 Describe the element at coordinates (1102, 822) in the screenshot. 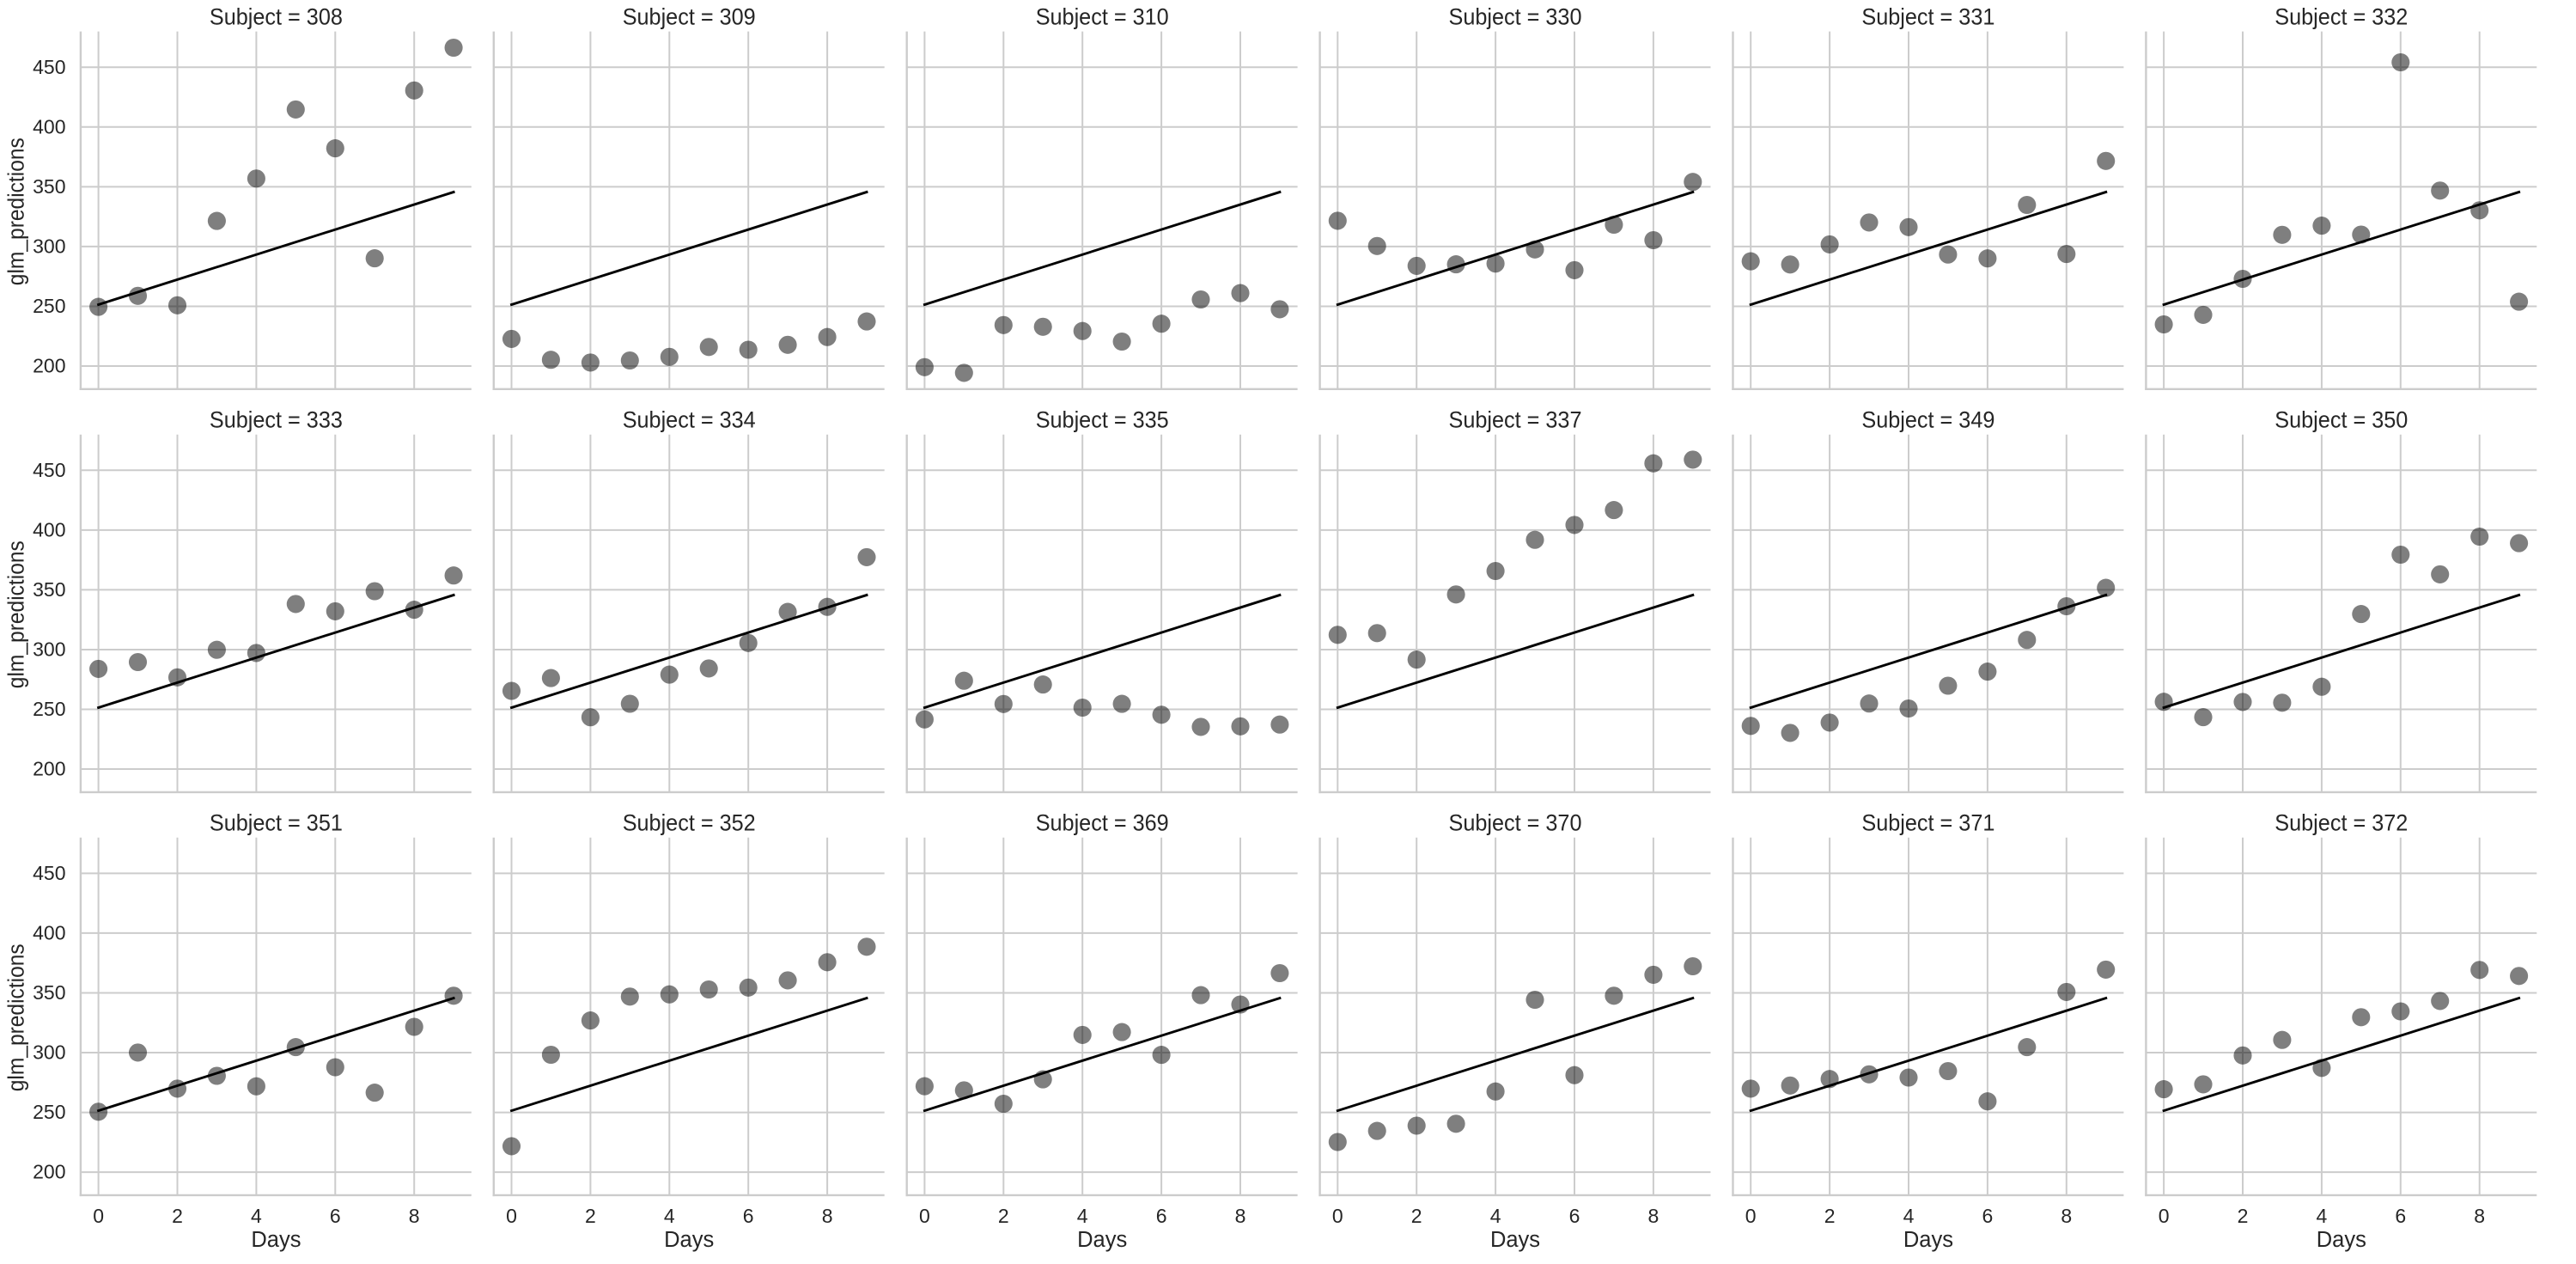

I see `svg-text: Subject = 369` at that location.